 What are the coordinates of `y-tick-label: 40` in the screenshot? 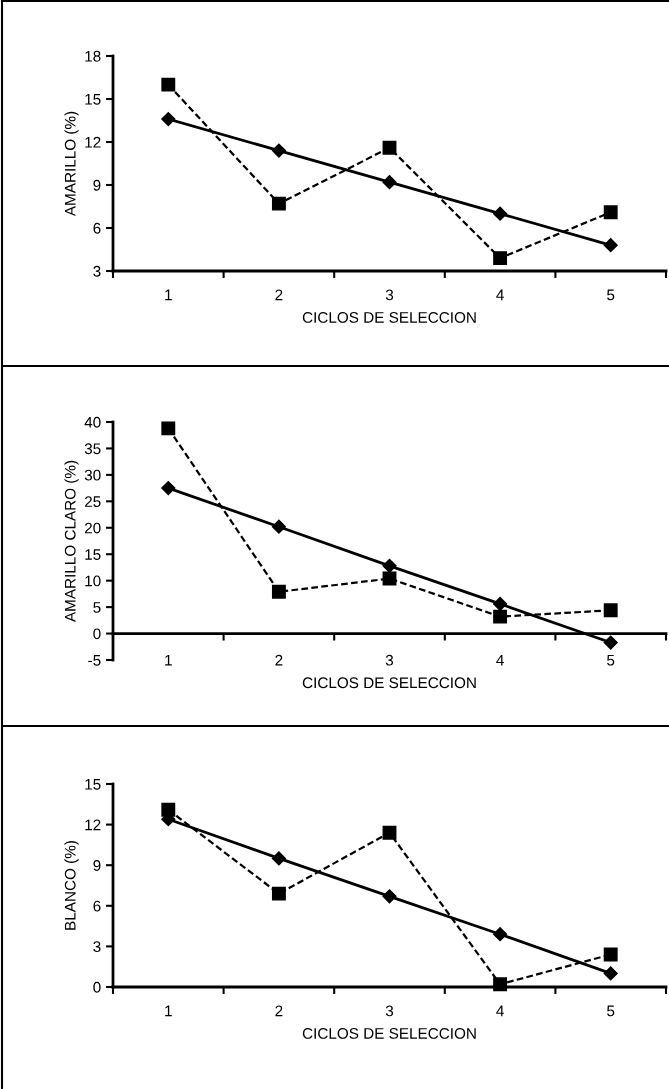 It's located at (92, 422).